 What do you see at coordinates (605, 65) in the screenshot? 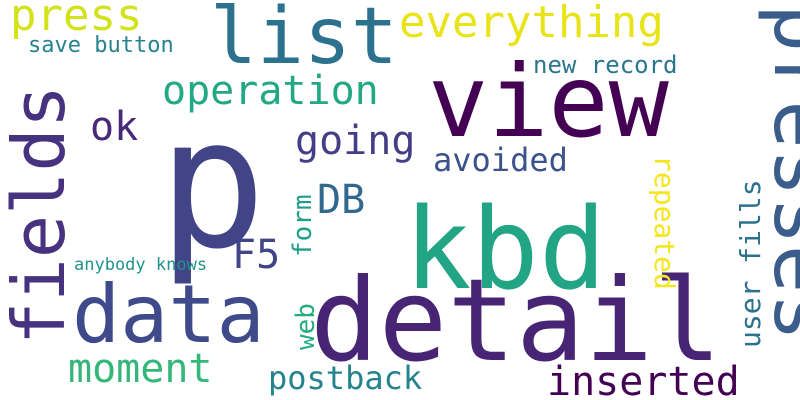
I see `word-new-record: new record` at bounding box center [605, 65].